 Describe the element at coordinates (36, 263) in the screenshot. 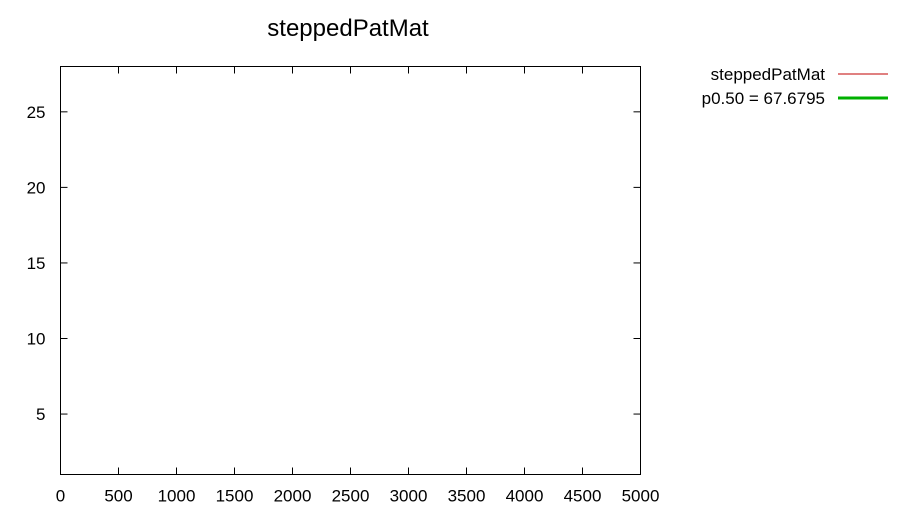

I see `y-tick-label: 15` at that location.